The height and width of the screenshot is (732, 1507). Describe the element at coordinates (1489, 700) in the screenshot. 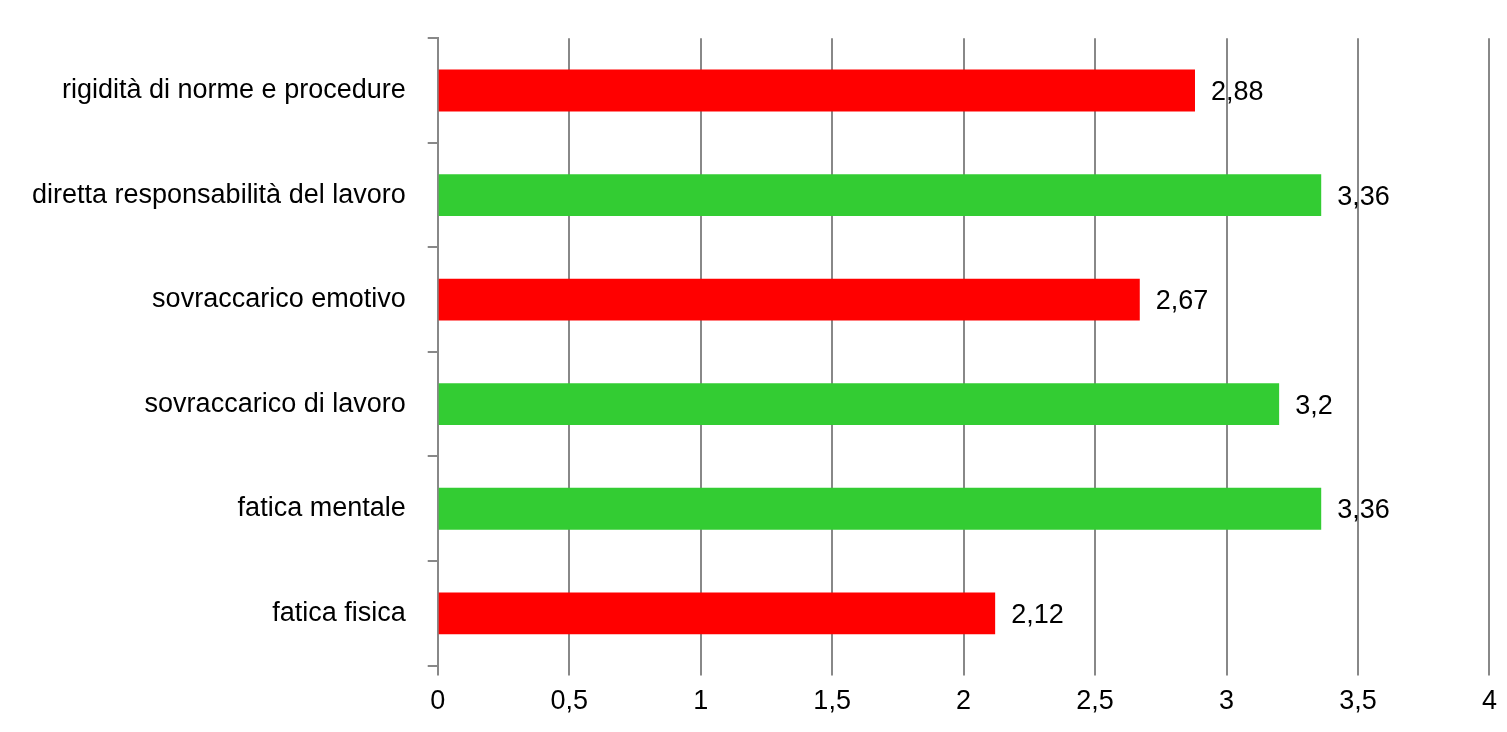

I see `x-tick-label: 4` at that location.